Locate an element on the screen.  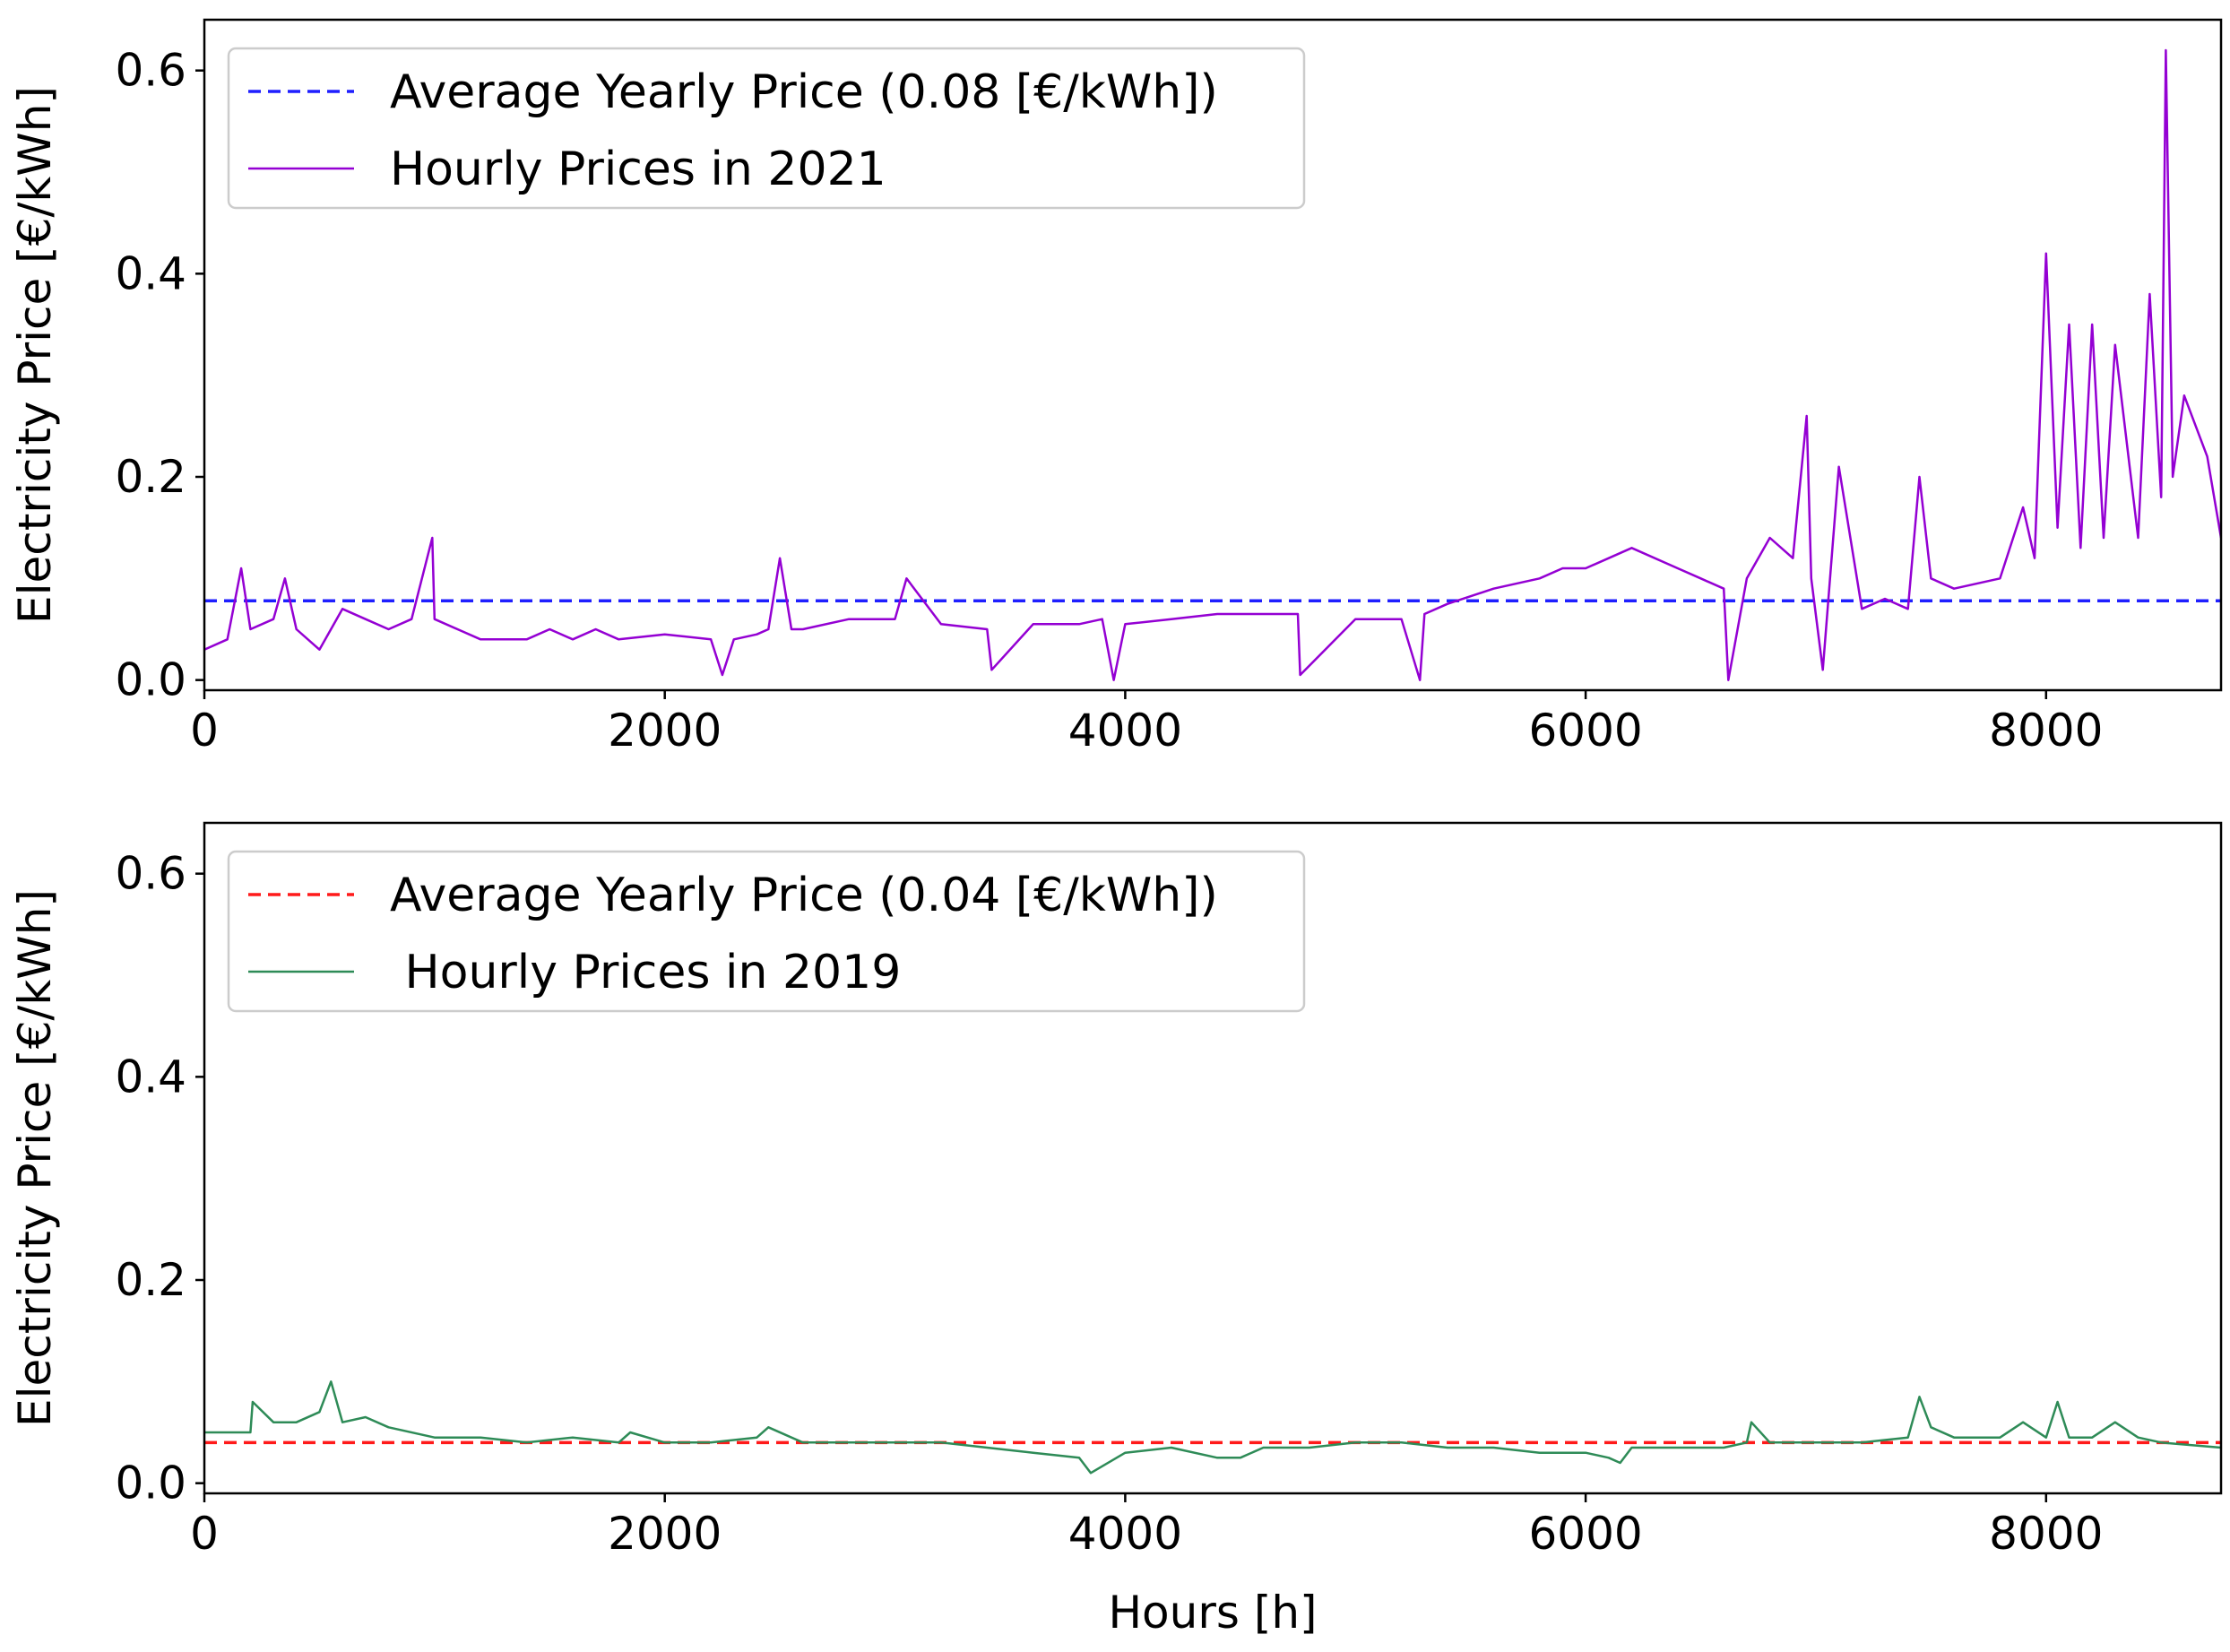
top-x-tick-label: 6000 is located at coordinates (1585, 731).